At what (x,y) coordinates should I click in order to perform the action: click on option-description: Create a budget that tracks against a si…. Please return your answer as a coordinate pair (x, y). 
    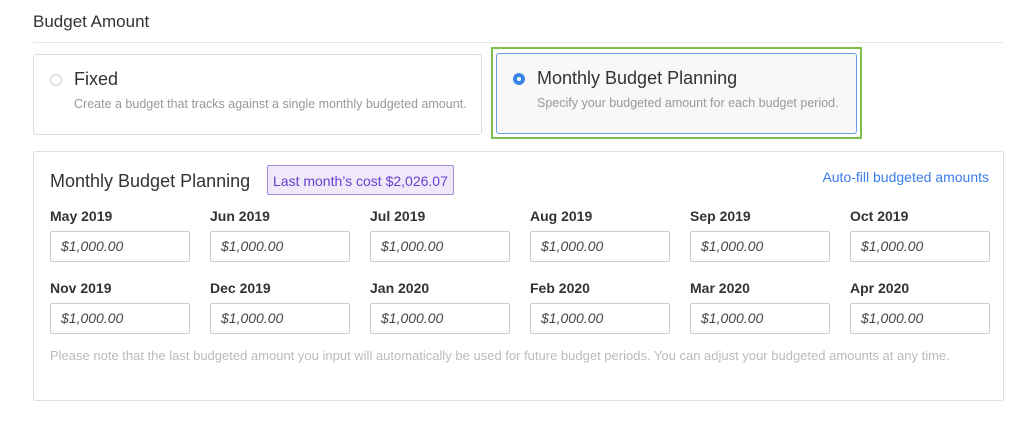
    Looking at the image, I should click on (270, 104).